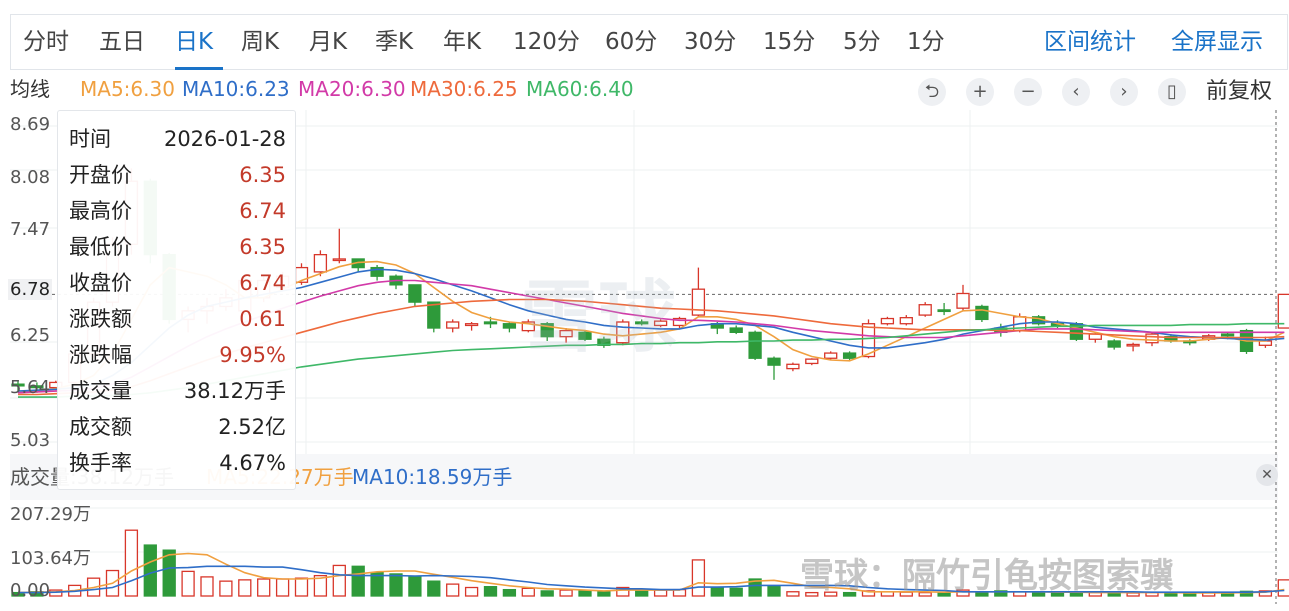 Image resolution: width=1289 pixels, height=611 pixels. I want to click on tab-5min: 5分, so click(862, 42).